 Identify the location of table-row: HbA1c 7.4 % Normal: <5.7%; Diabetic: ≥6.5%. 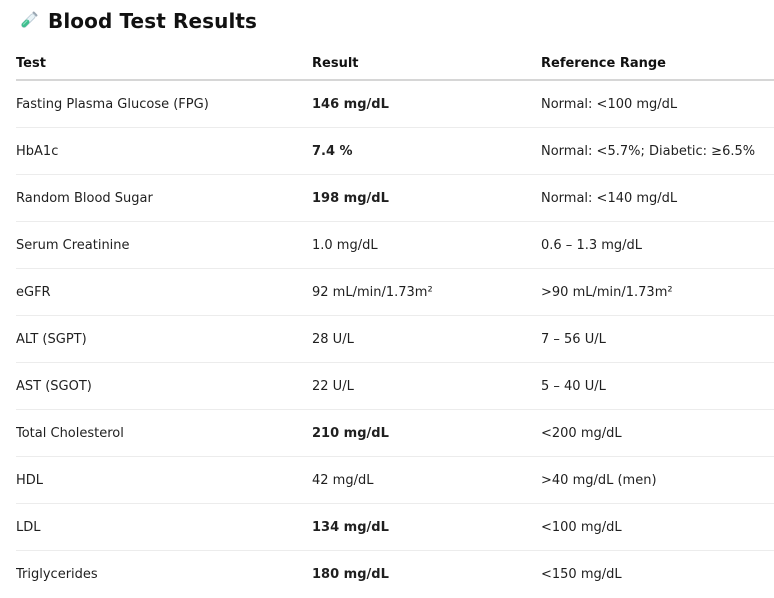
(395, 151).